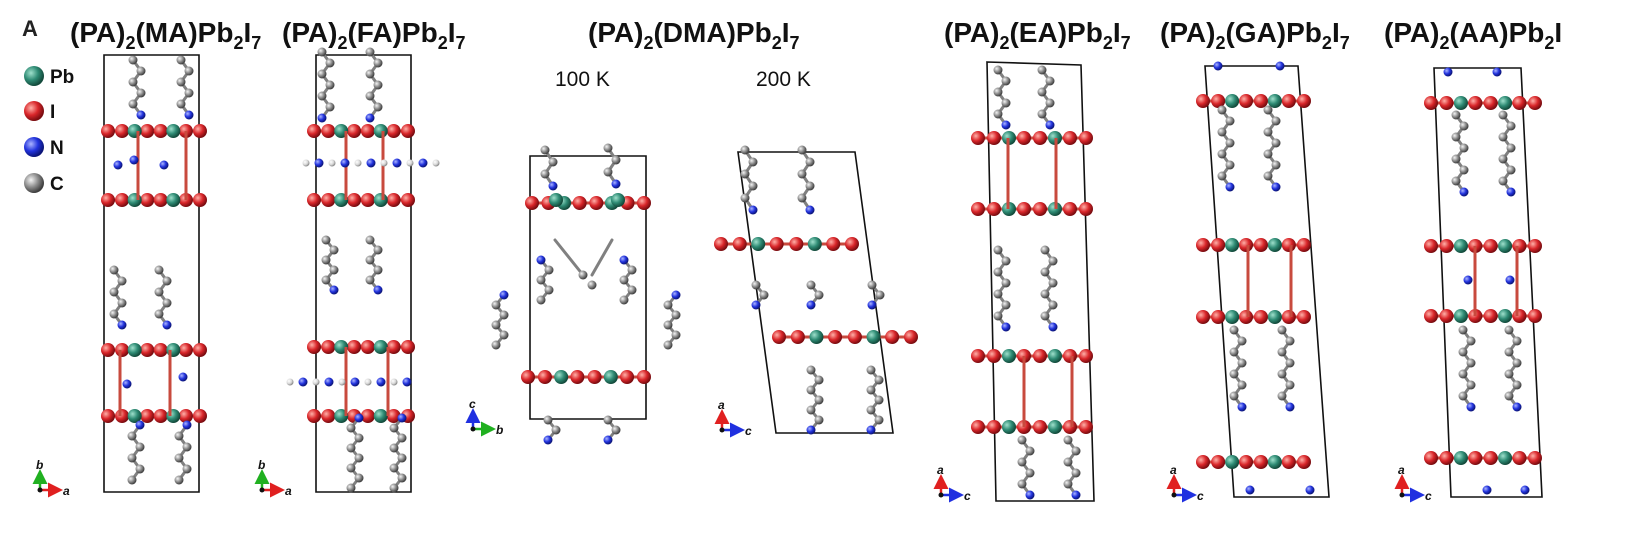 This screenshot has height=546, width=1647. Describe the element at coordinates (39, 465) in the screenshot. I see `axis-label-up: b` at that location.